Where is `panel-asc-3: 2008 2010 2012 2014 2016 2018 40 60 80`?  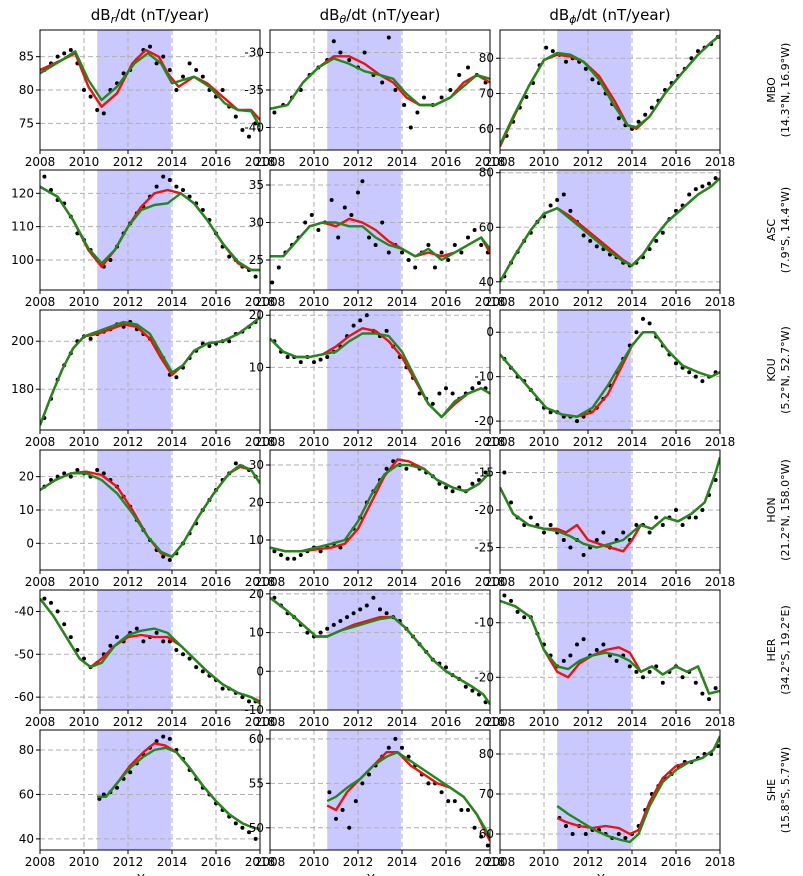
panel-asc-3: 2008 2010 2012 2014 2016 2018 40 60 80 is located at coordinates (607, 237).